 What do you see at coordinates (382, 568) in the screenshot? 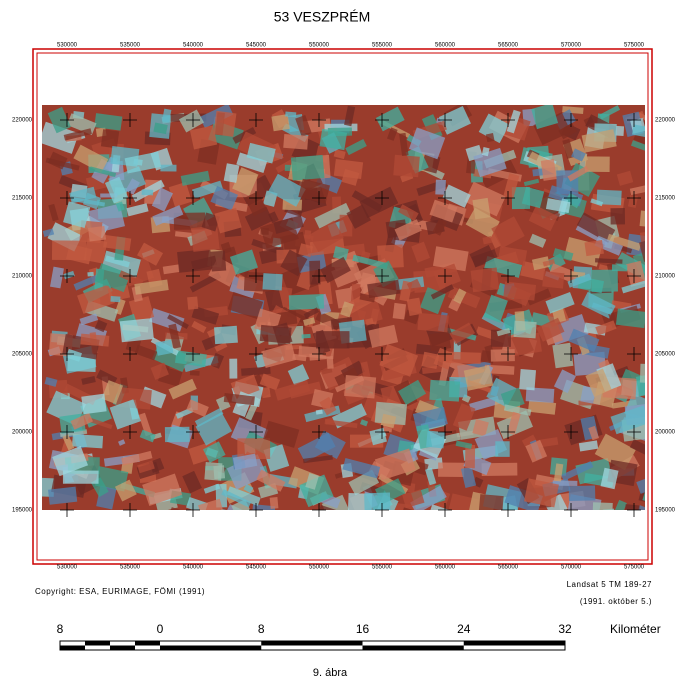
I see `easting-label-bottom: 555000` at bounding box center [382, 568].